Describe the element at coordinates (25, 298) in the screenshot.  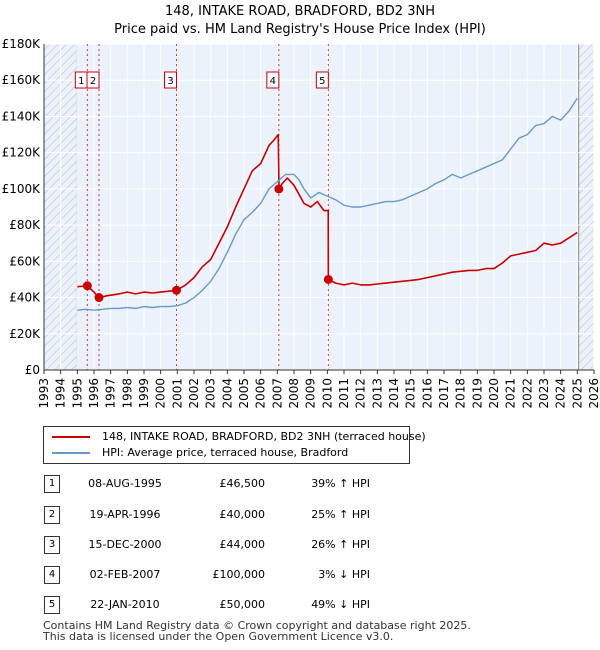
I see `y-tick-label: £40K` at that location.